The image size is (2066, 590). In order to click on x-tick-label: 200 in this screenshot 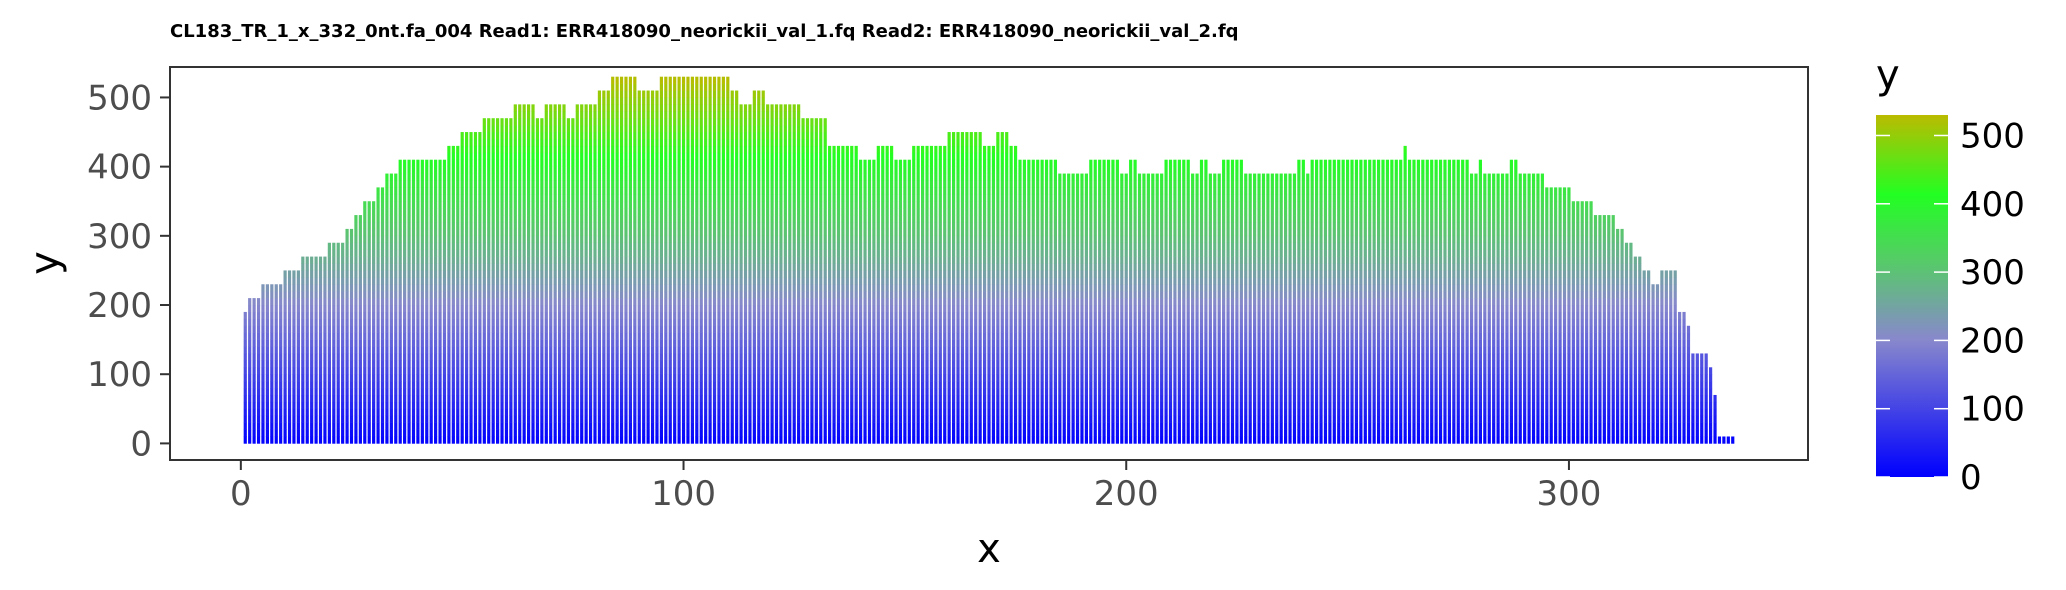, I will do `click(1126, 494)`.